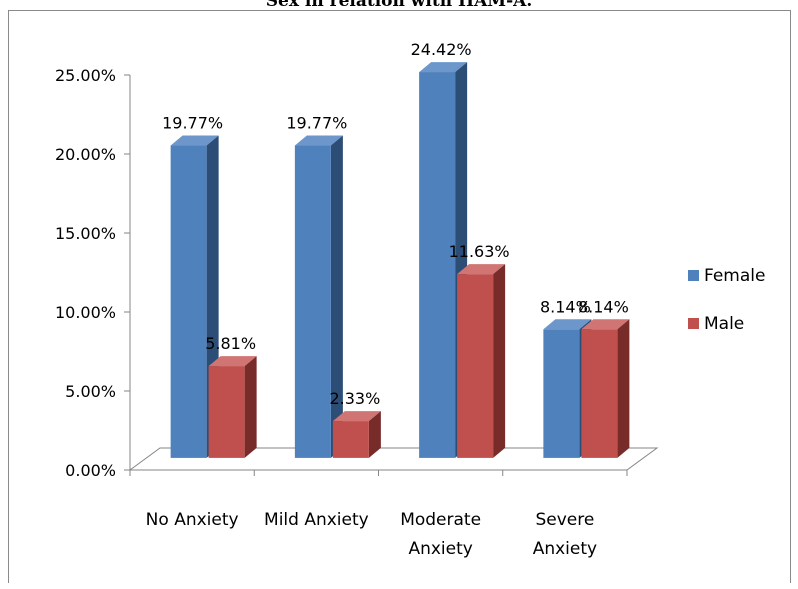  I want to click on x-category-label: Moderate, so click(440, 520).